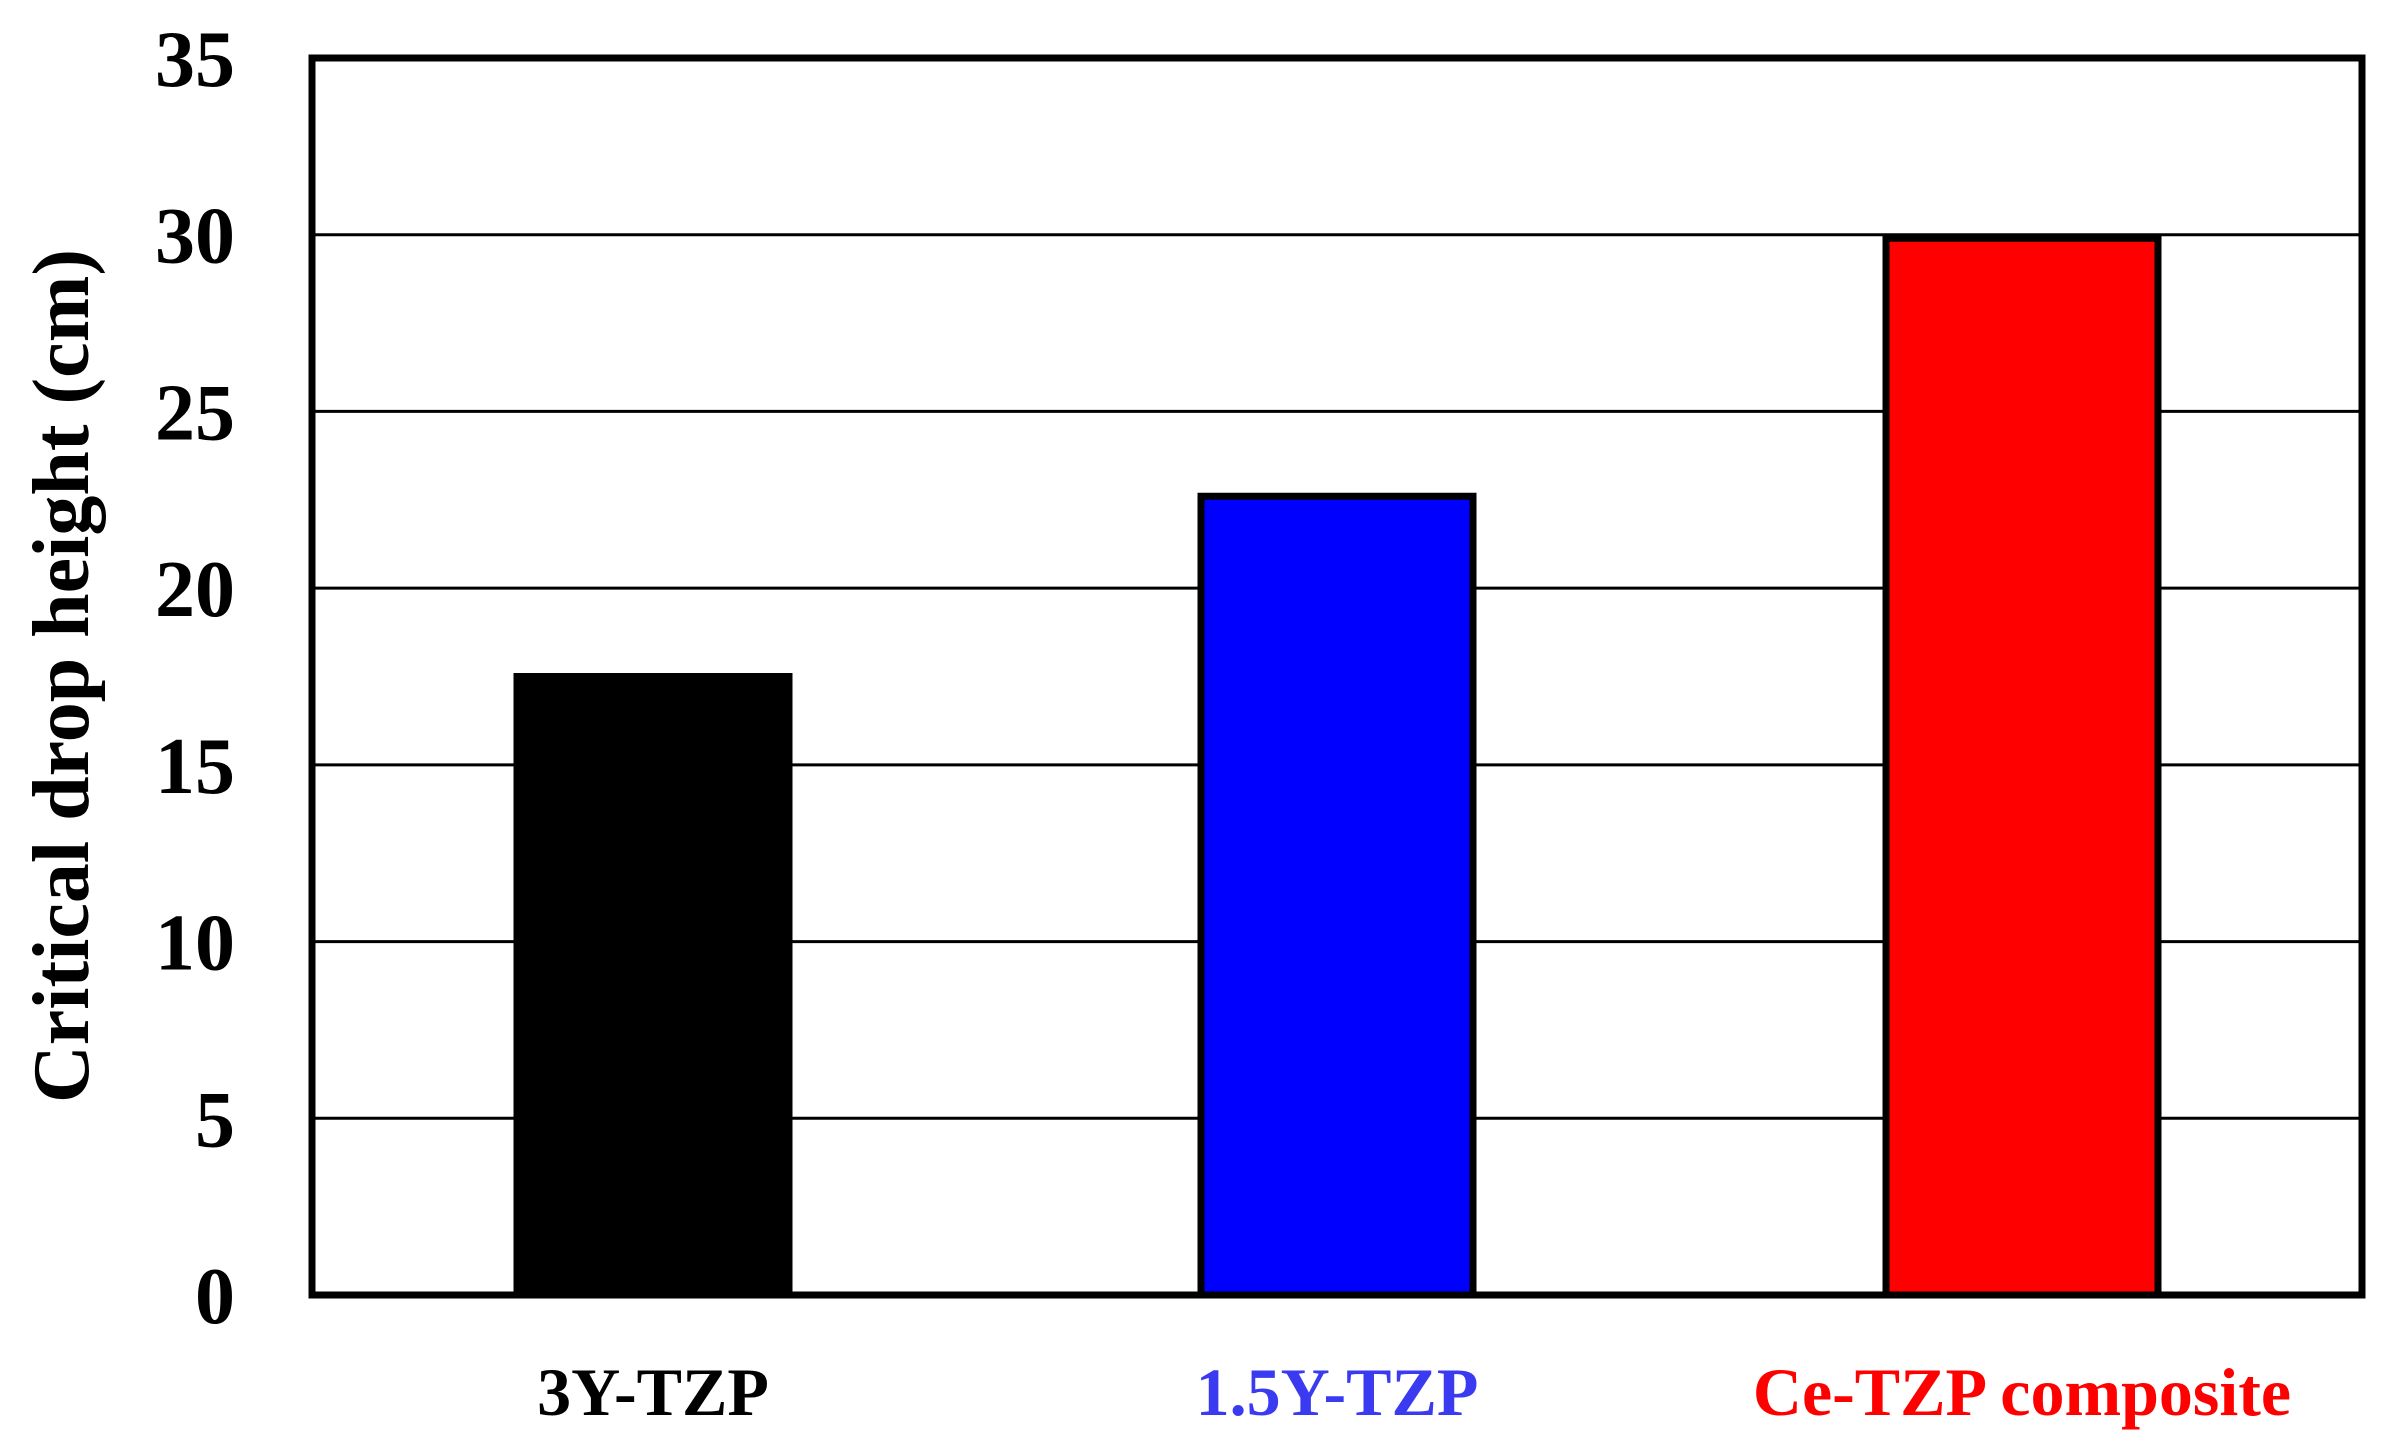 The height and width of the screenshot is (1453, 2382). Describe the element at coordinates (195, 944) in the screenshot. I see `y-tick-label: 10` at that location.